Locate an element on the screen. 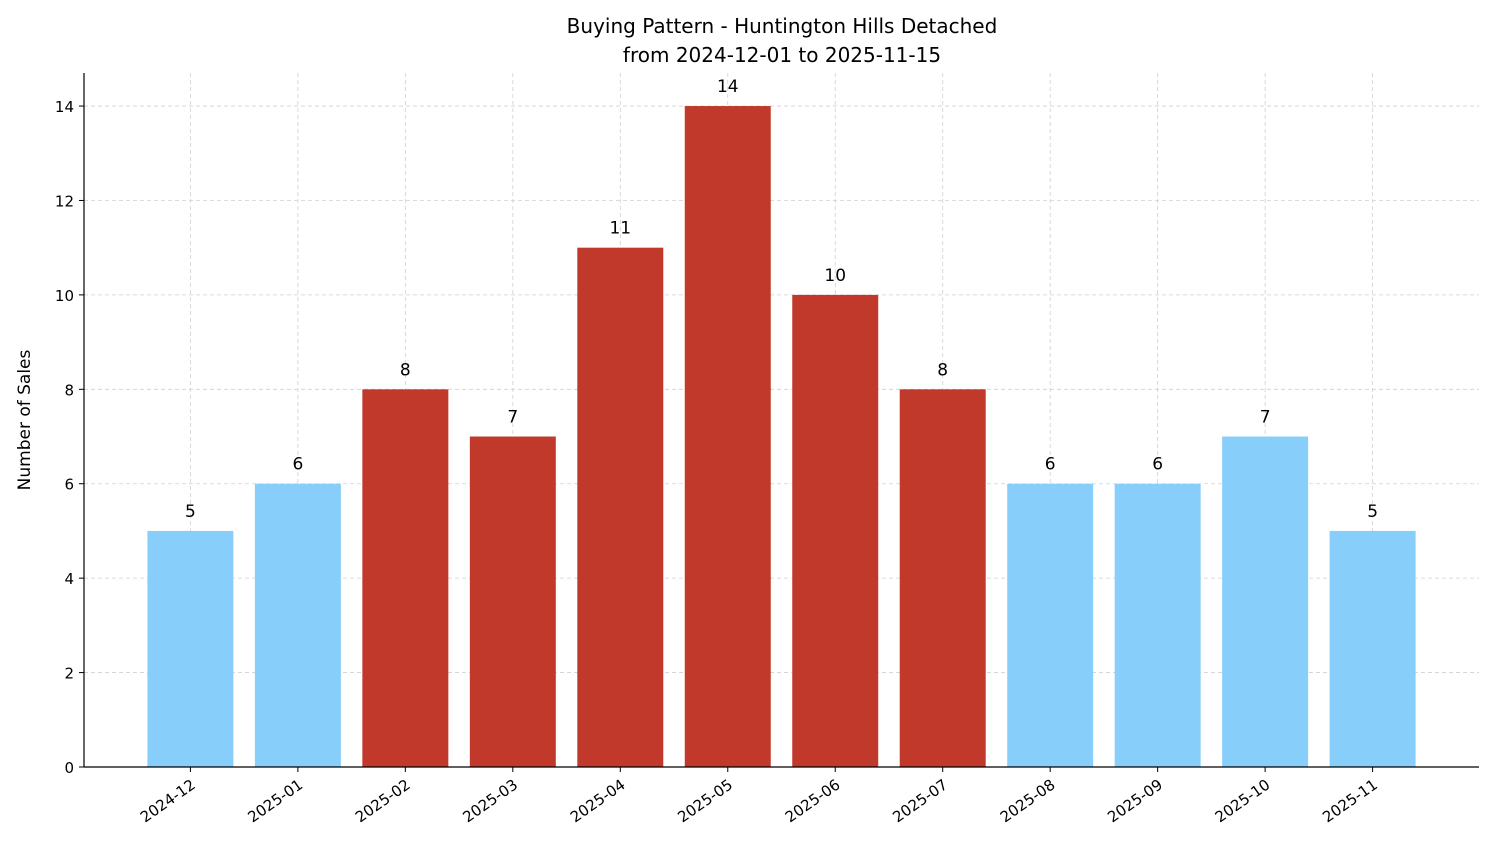  value-label: 10 is located at coordinates (835, 276).